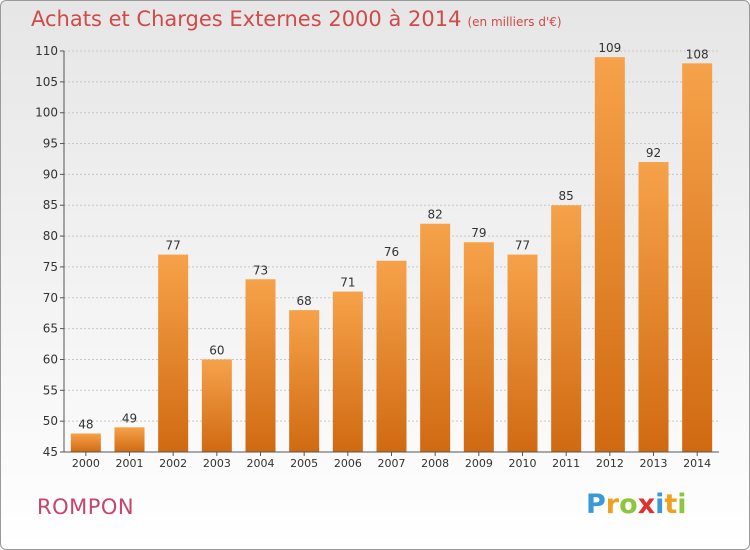  What do you see at coordinates (50, 205) in the screenshot?
I see `y-tick-label: 85` at bounding box center [50, 205].